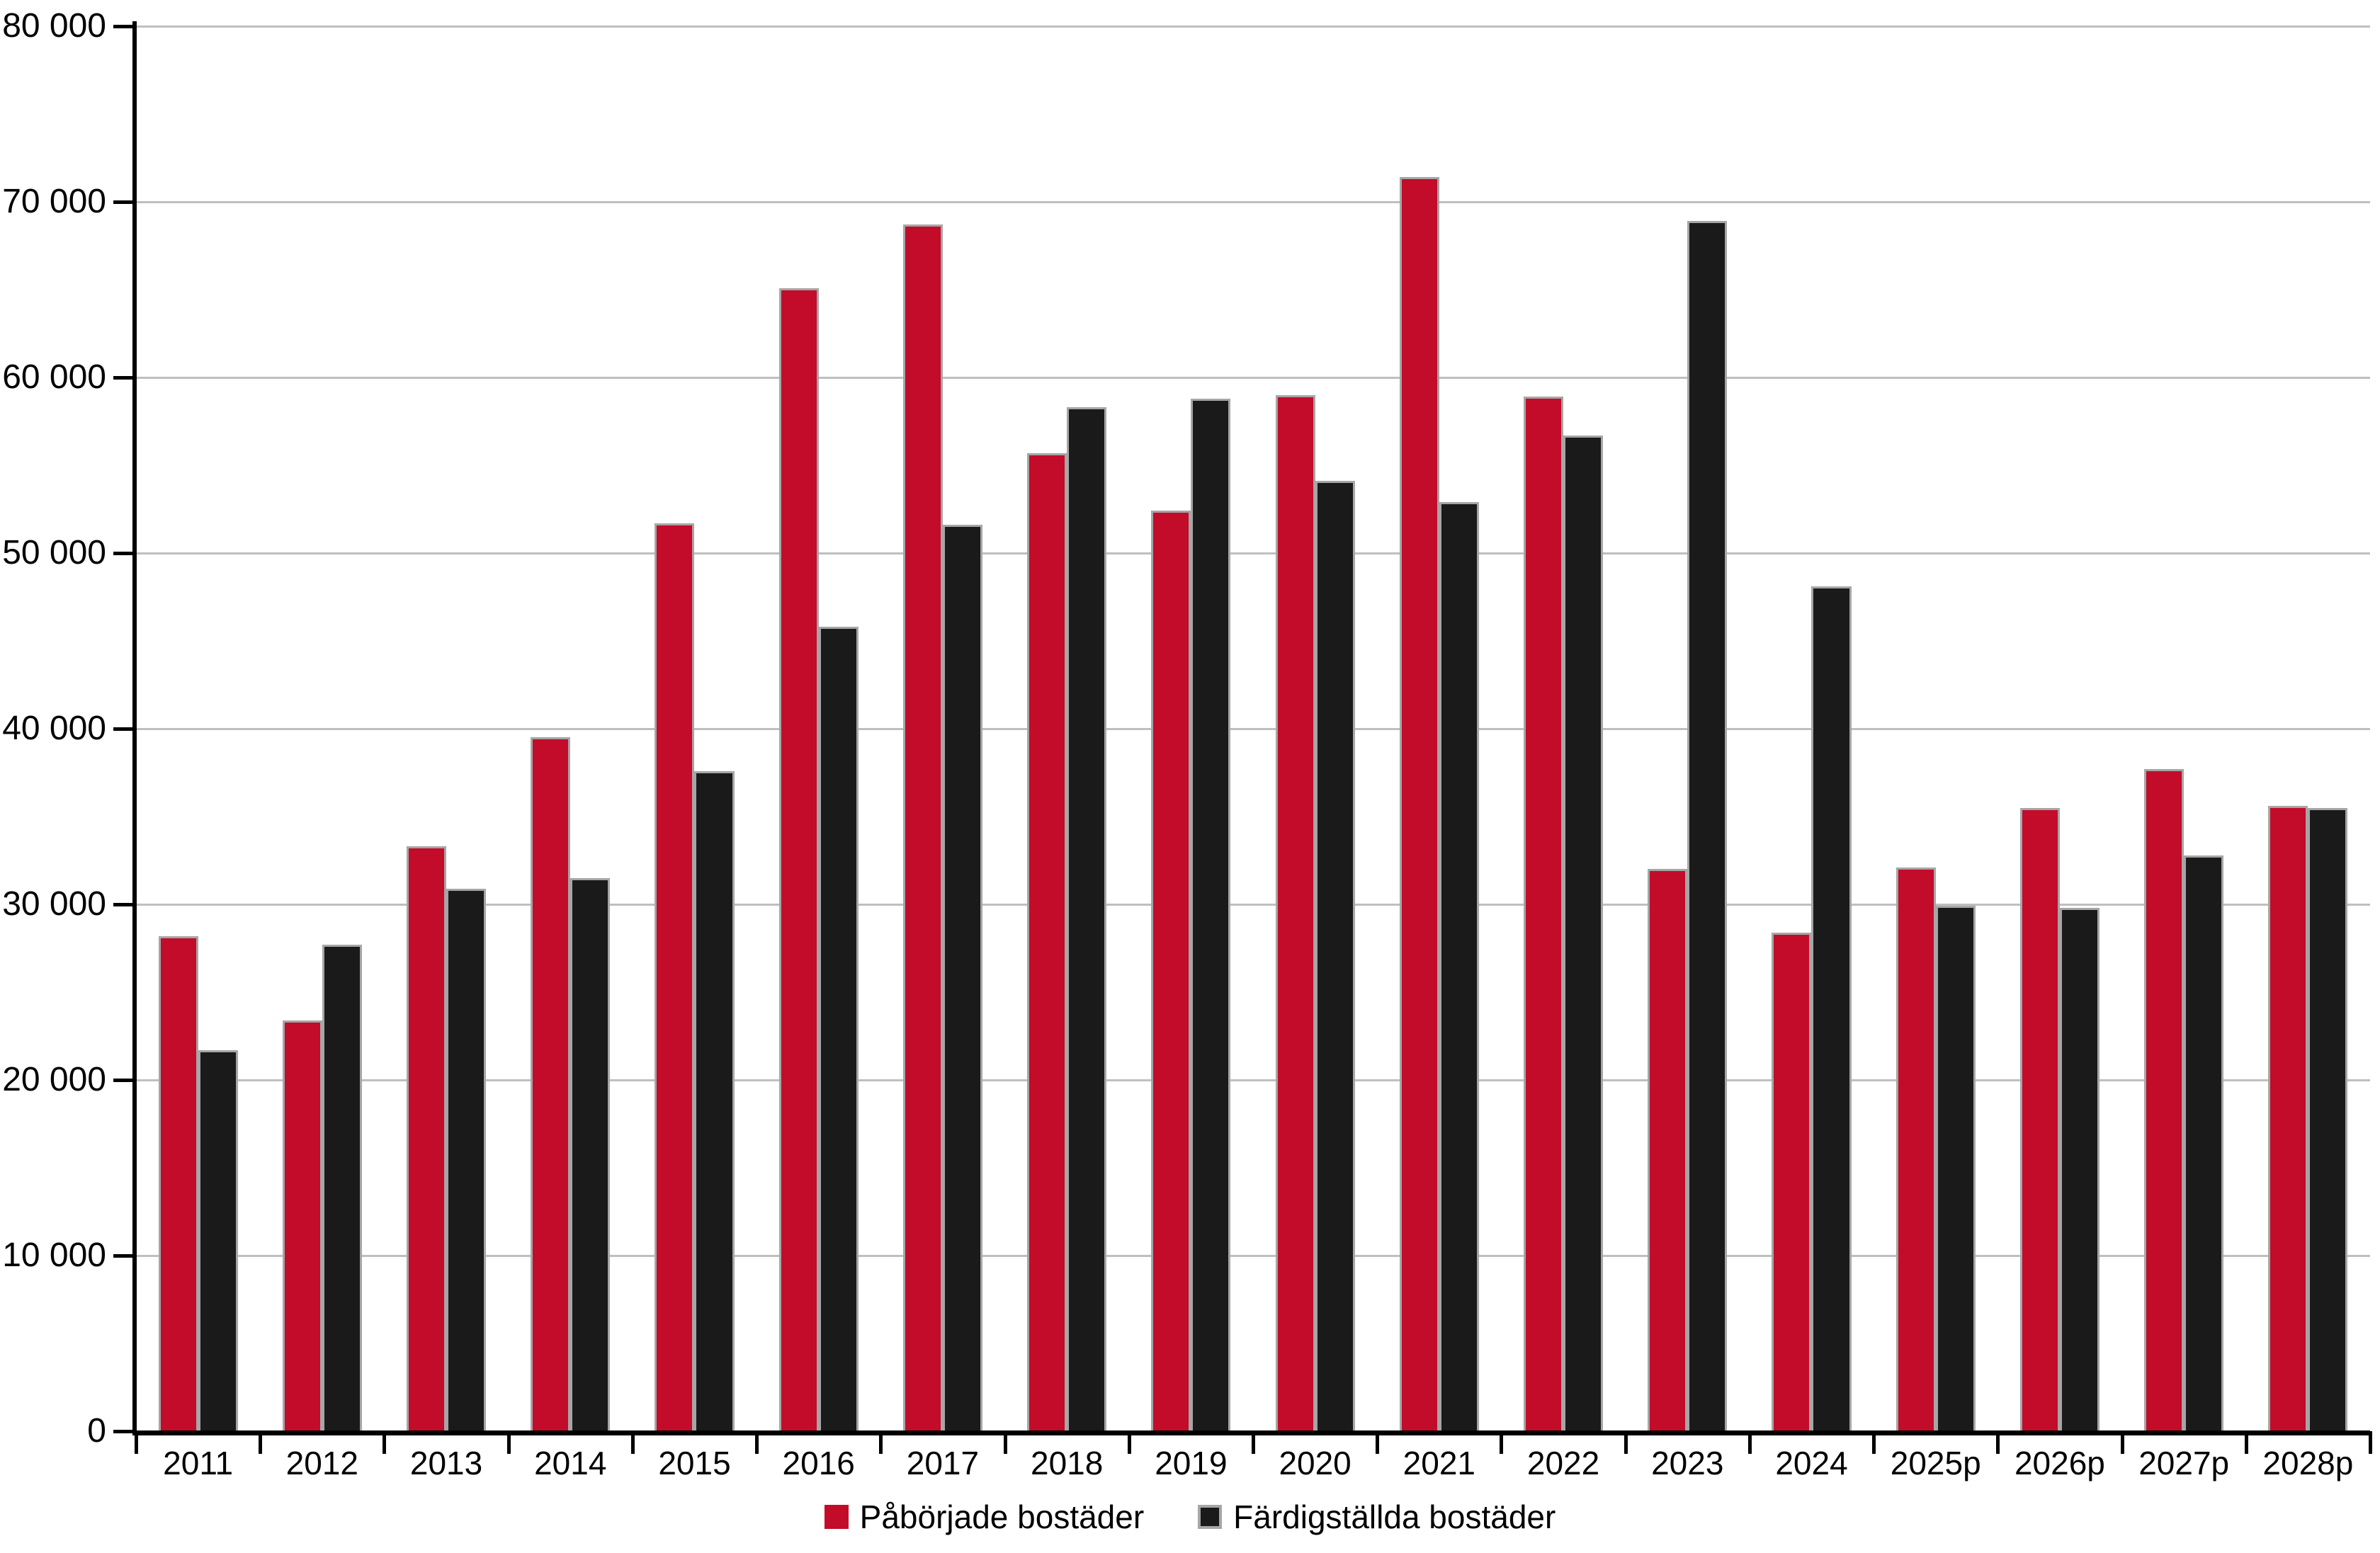 This screenshot has height=1553, width=2380. Describe the element at coordinates (1419, 804) in the screenshot. I see `bar-påbörjade-2021` at that location.